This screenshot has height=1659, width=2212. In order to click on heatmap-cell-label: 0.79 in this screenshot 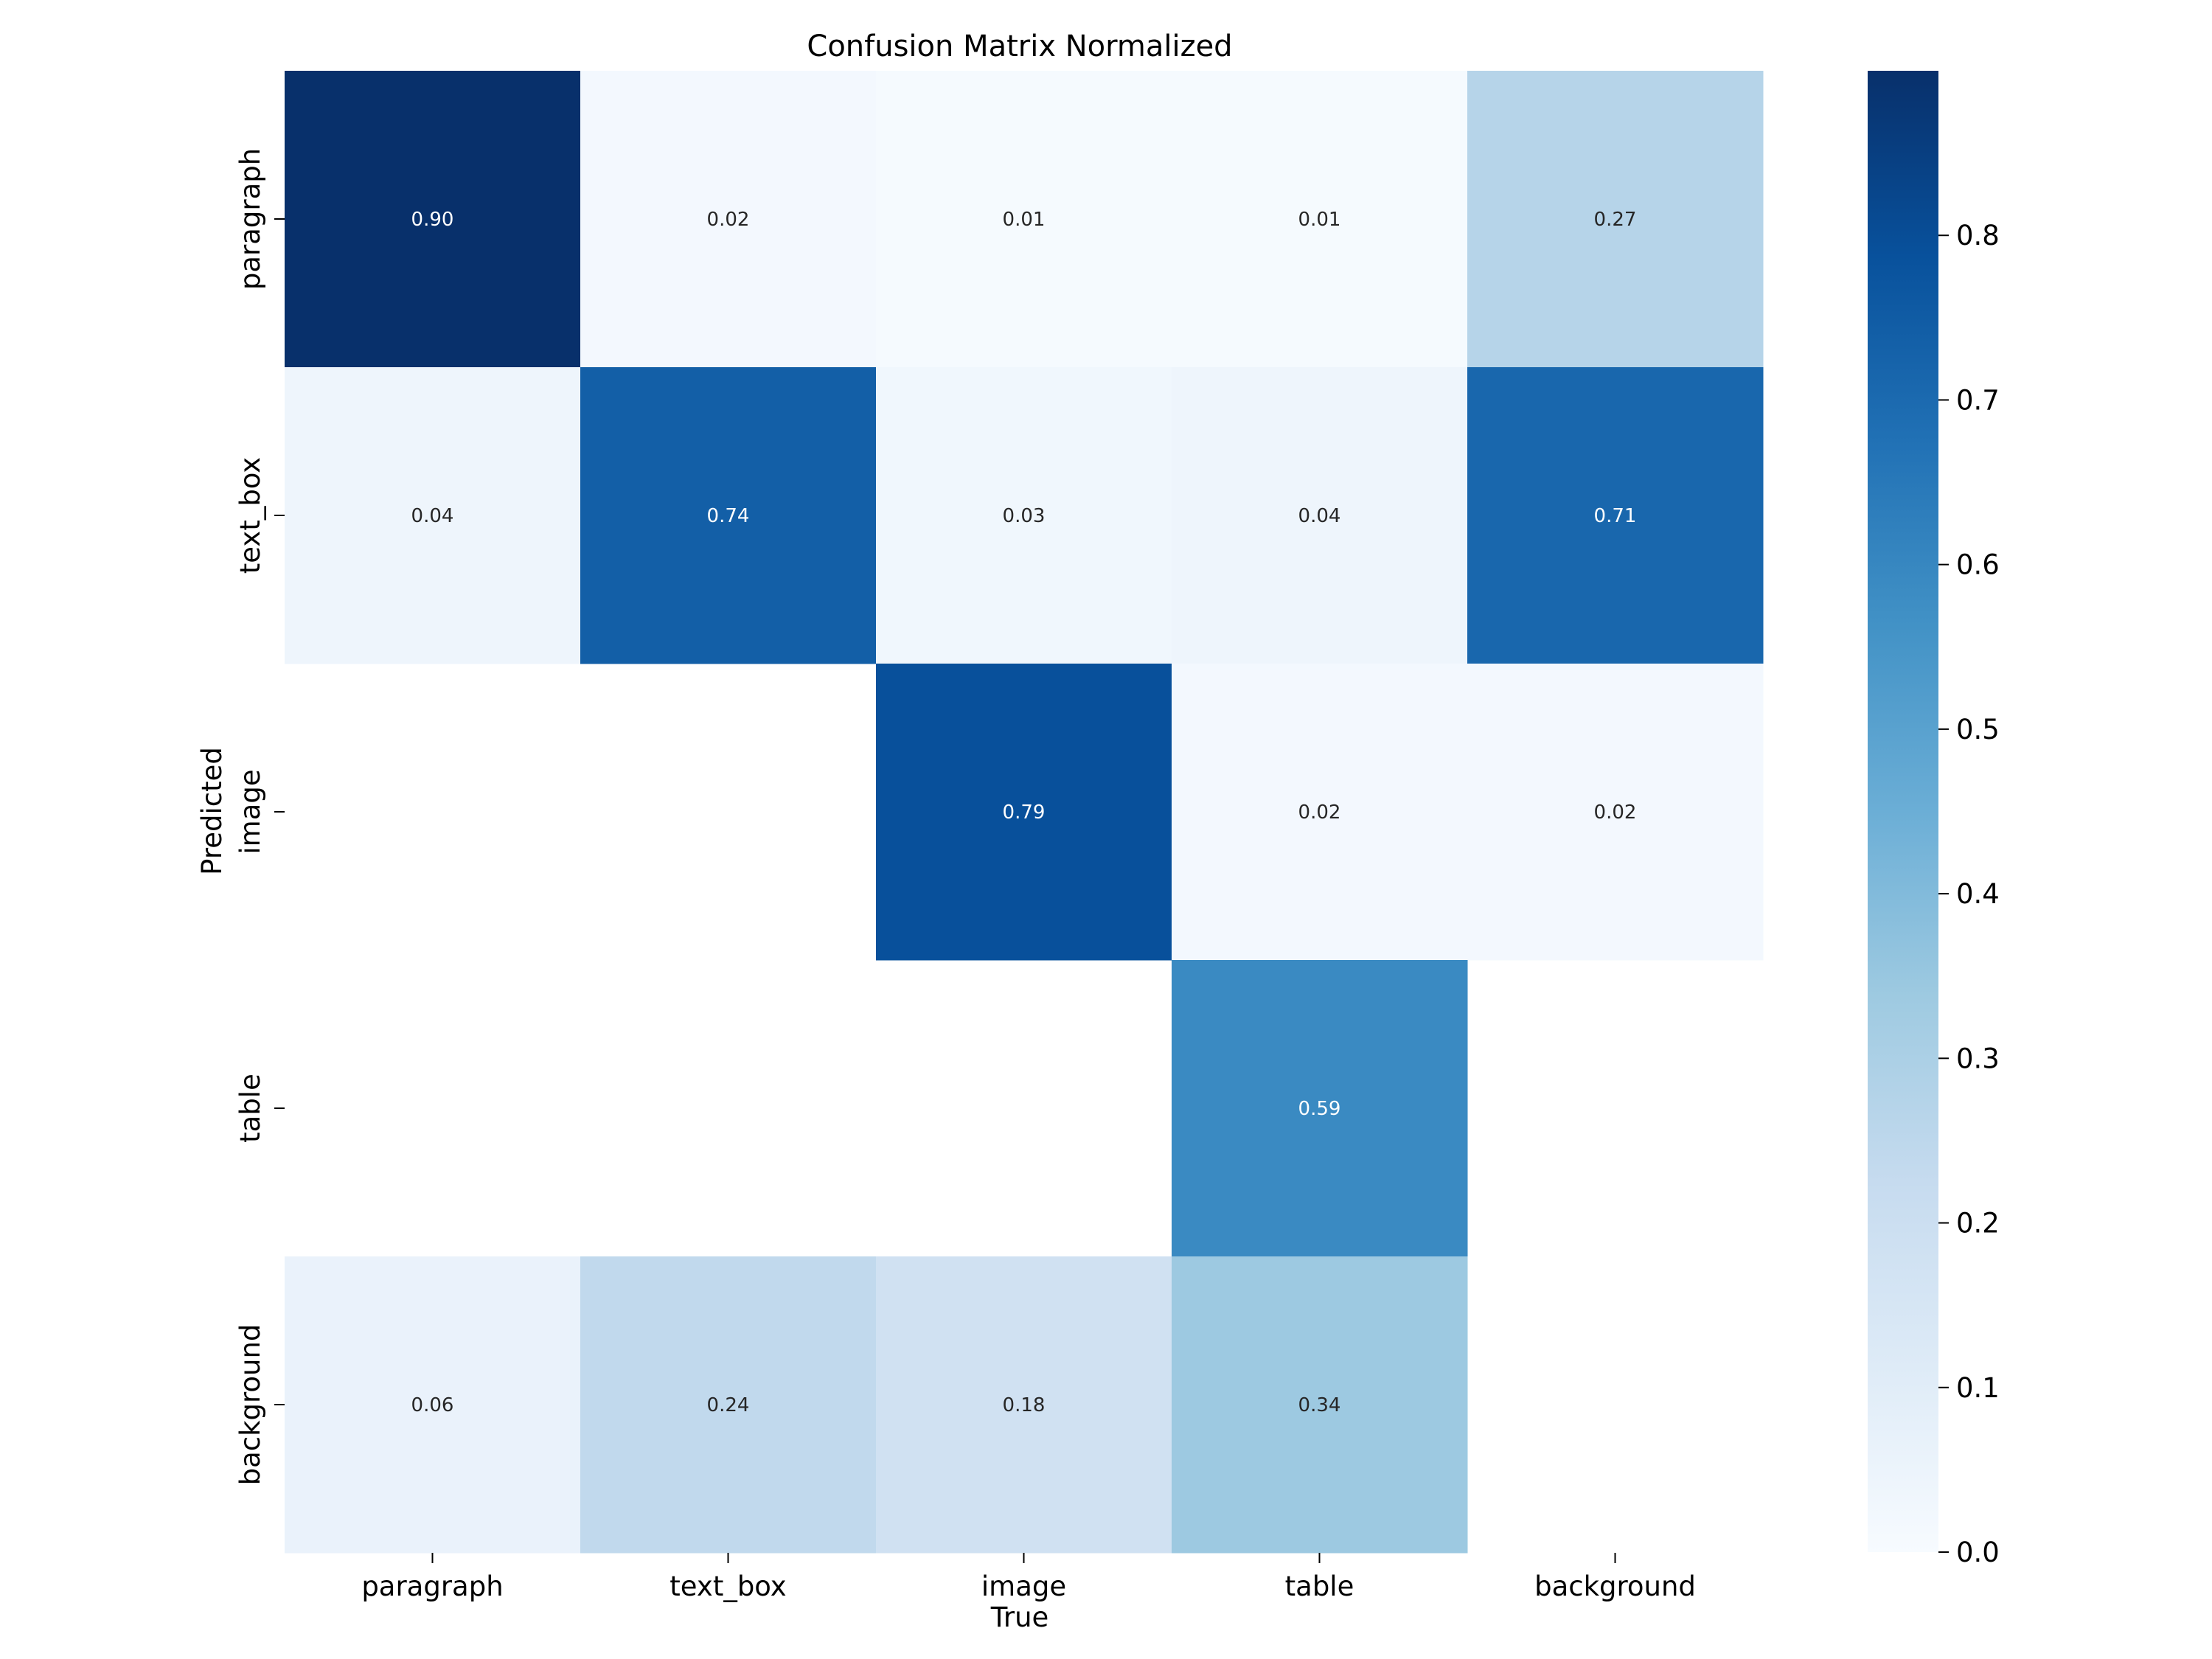, I will do `click(1024, 812)`.